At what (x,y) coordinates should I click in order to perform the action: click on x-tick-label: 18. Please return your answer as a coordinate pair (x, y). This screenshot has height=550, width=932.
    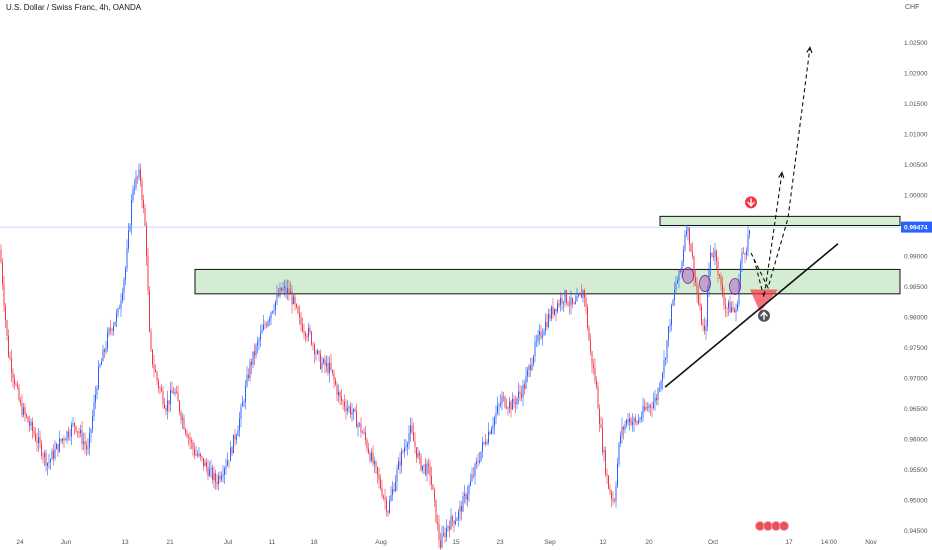
    Looking at the image, I should click on (314, 542).